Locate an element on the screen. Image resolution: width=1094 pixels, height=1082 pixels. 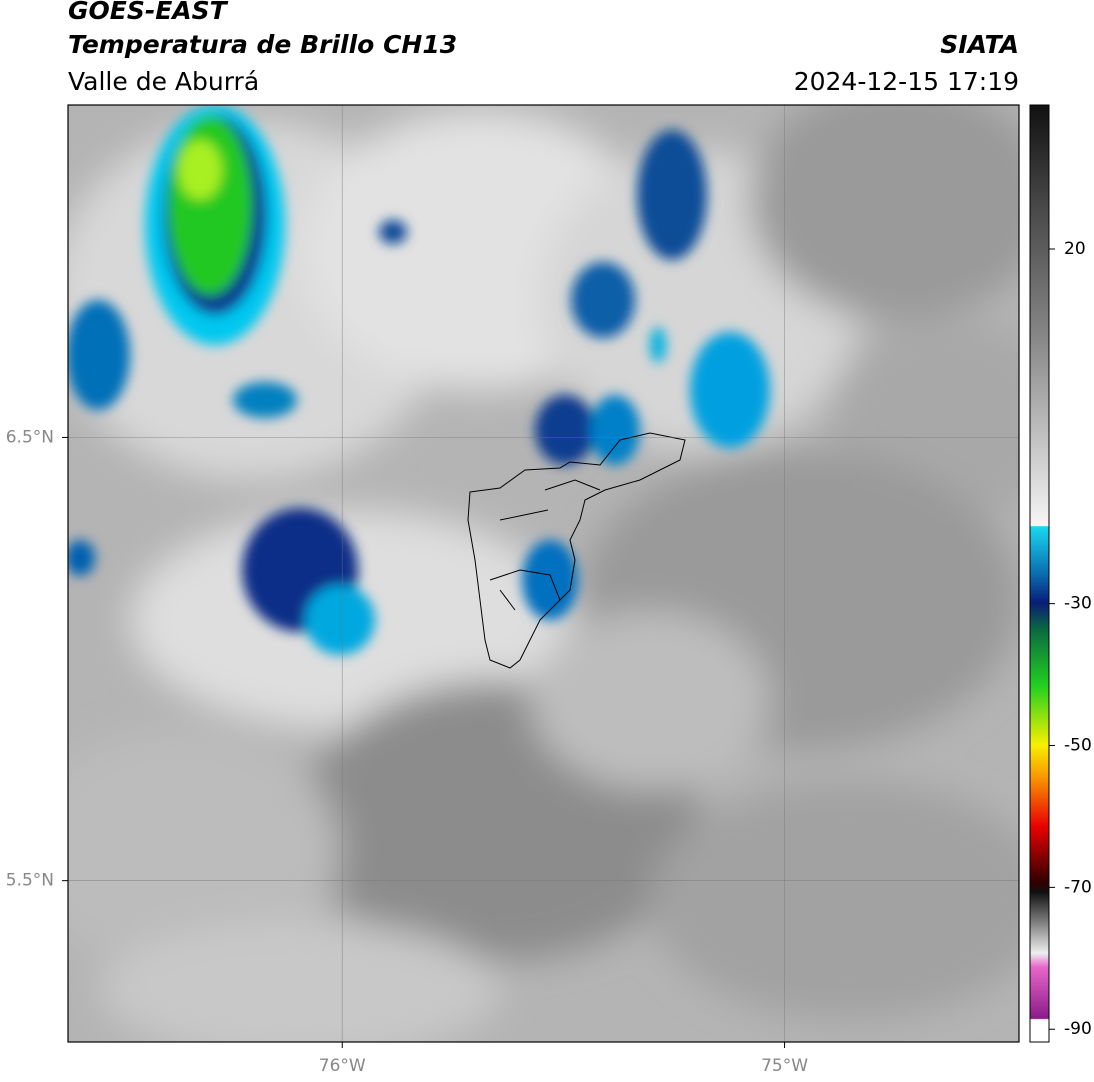
lat-label: 6.5°N is located at coordinates (30, 437).